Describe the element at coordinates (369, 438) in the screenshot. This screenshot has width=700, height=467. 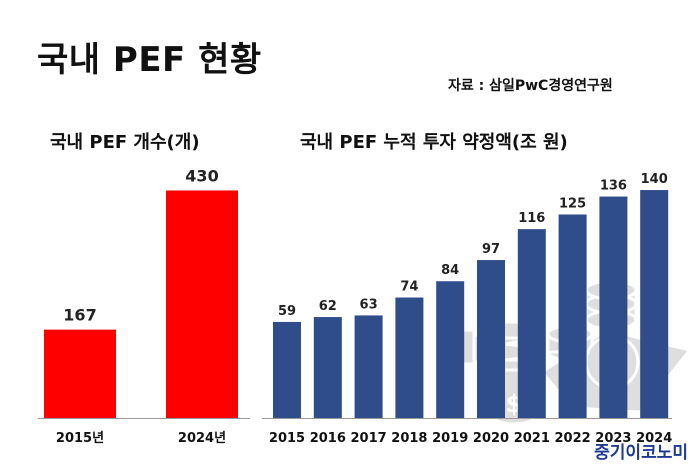
I see `tick-label: 2017` at that location.